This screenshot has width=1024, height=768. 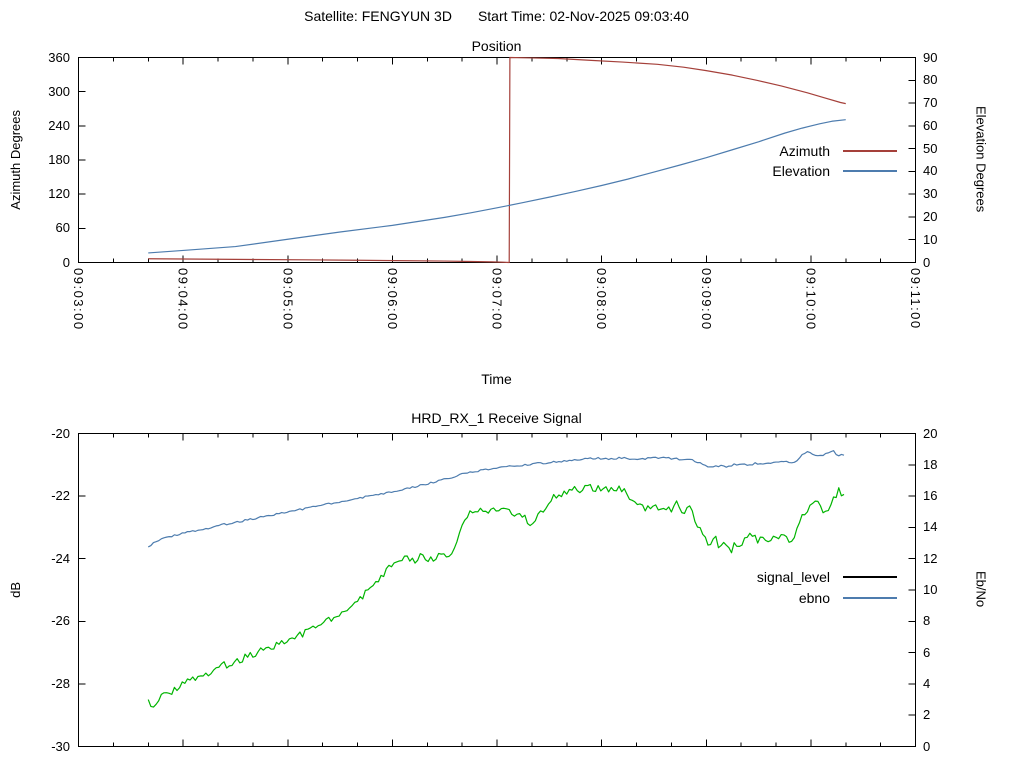 What do you see at coordinates (59, 159) in the screenshot?
I see `y-tick-label: 180` at bounding box center [59, 159].